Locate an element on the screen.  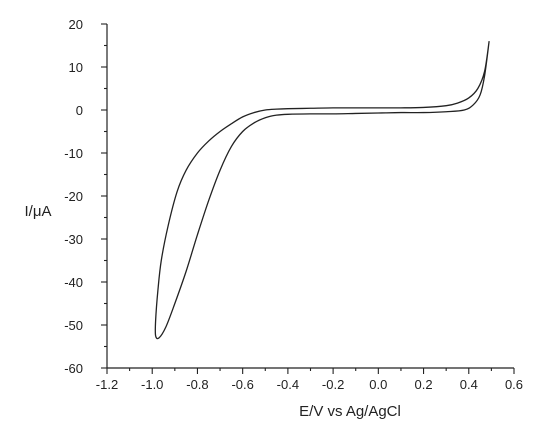
y-tick-label: 10 is located at coordinates (76, 67).